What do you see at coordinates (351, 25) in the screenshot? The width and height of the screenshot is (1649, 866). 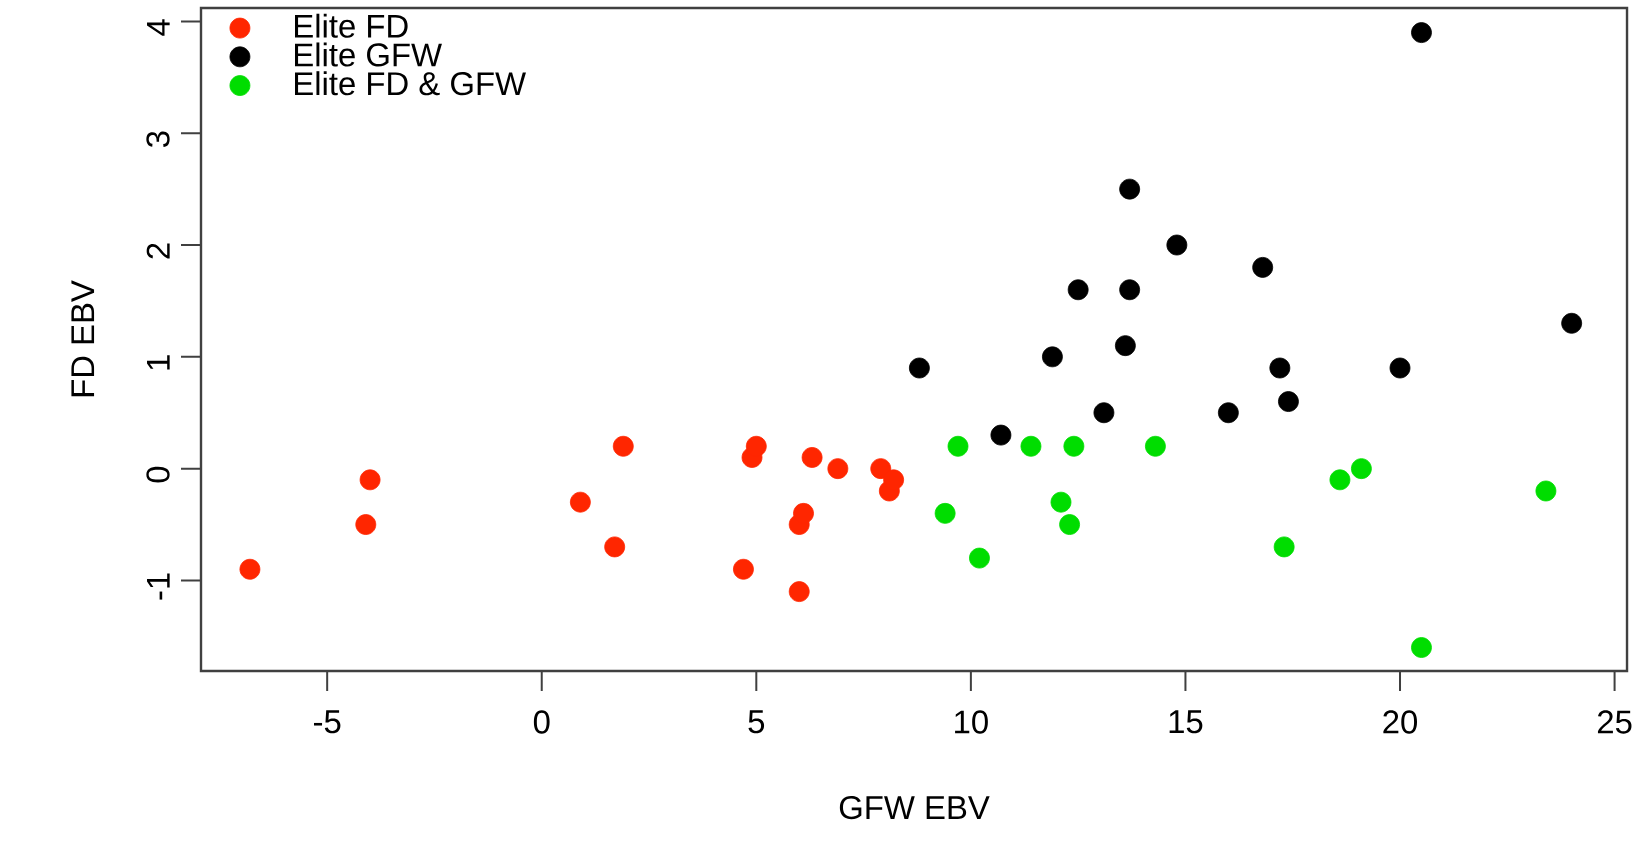 I see `legend-label: Elite FD` at bounding box center [351, 25].